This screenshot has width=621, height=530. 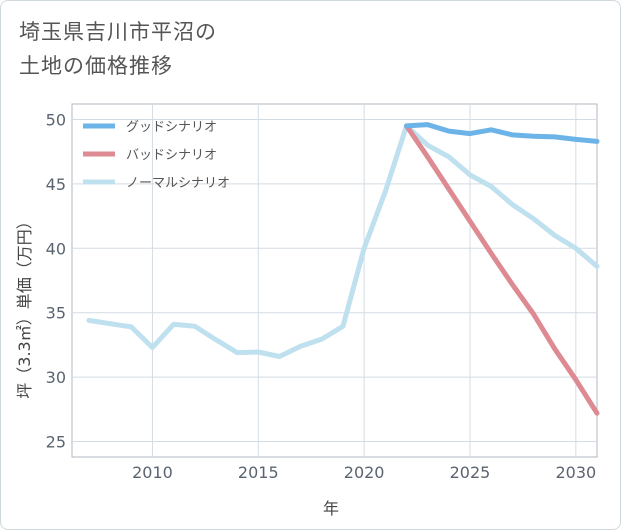 I want to click on x-tick-label: 2025, so click(x=470, y=472).